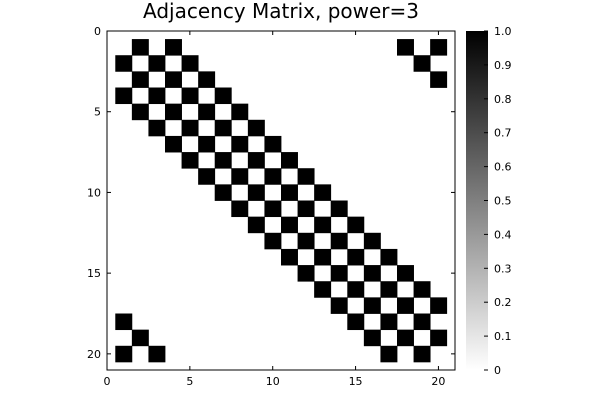 This screenshot has width=600, height=400. I want to click on colorbar-tick-label: 0.8, so click(503, 99).